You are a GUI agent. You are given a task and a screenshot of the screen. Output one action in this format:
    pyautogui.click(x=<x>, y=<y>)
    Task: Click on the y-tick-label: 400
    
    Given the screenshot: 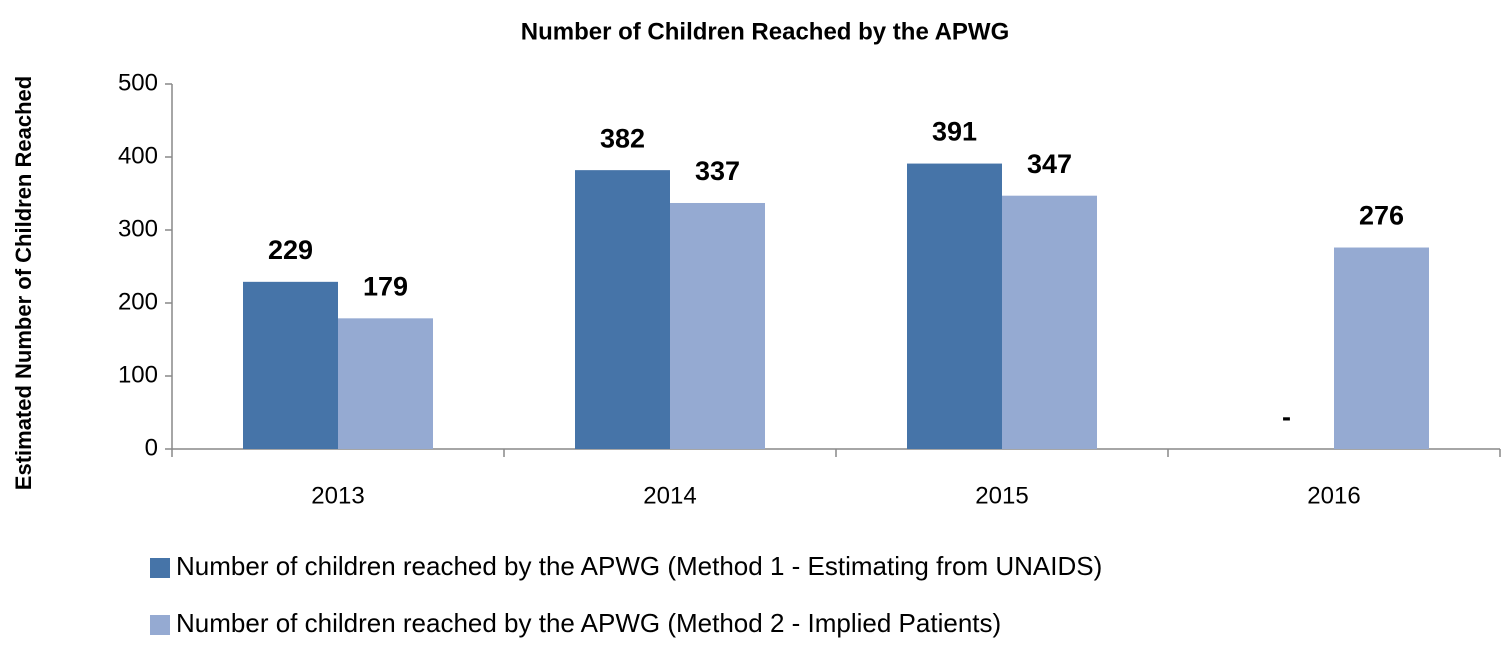 What is the action you would take?
    pyautogui.click(x=138, y=155)
    